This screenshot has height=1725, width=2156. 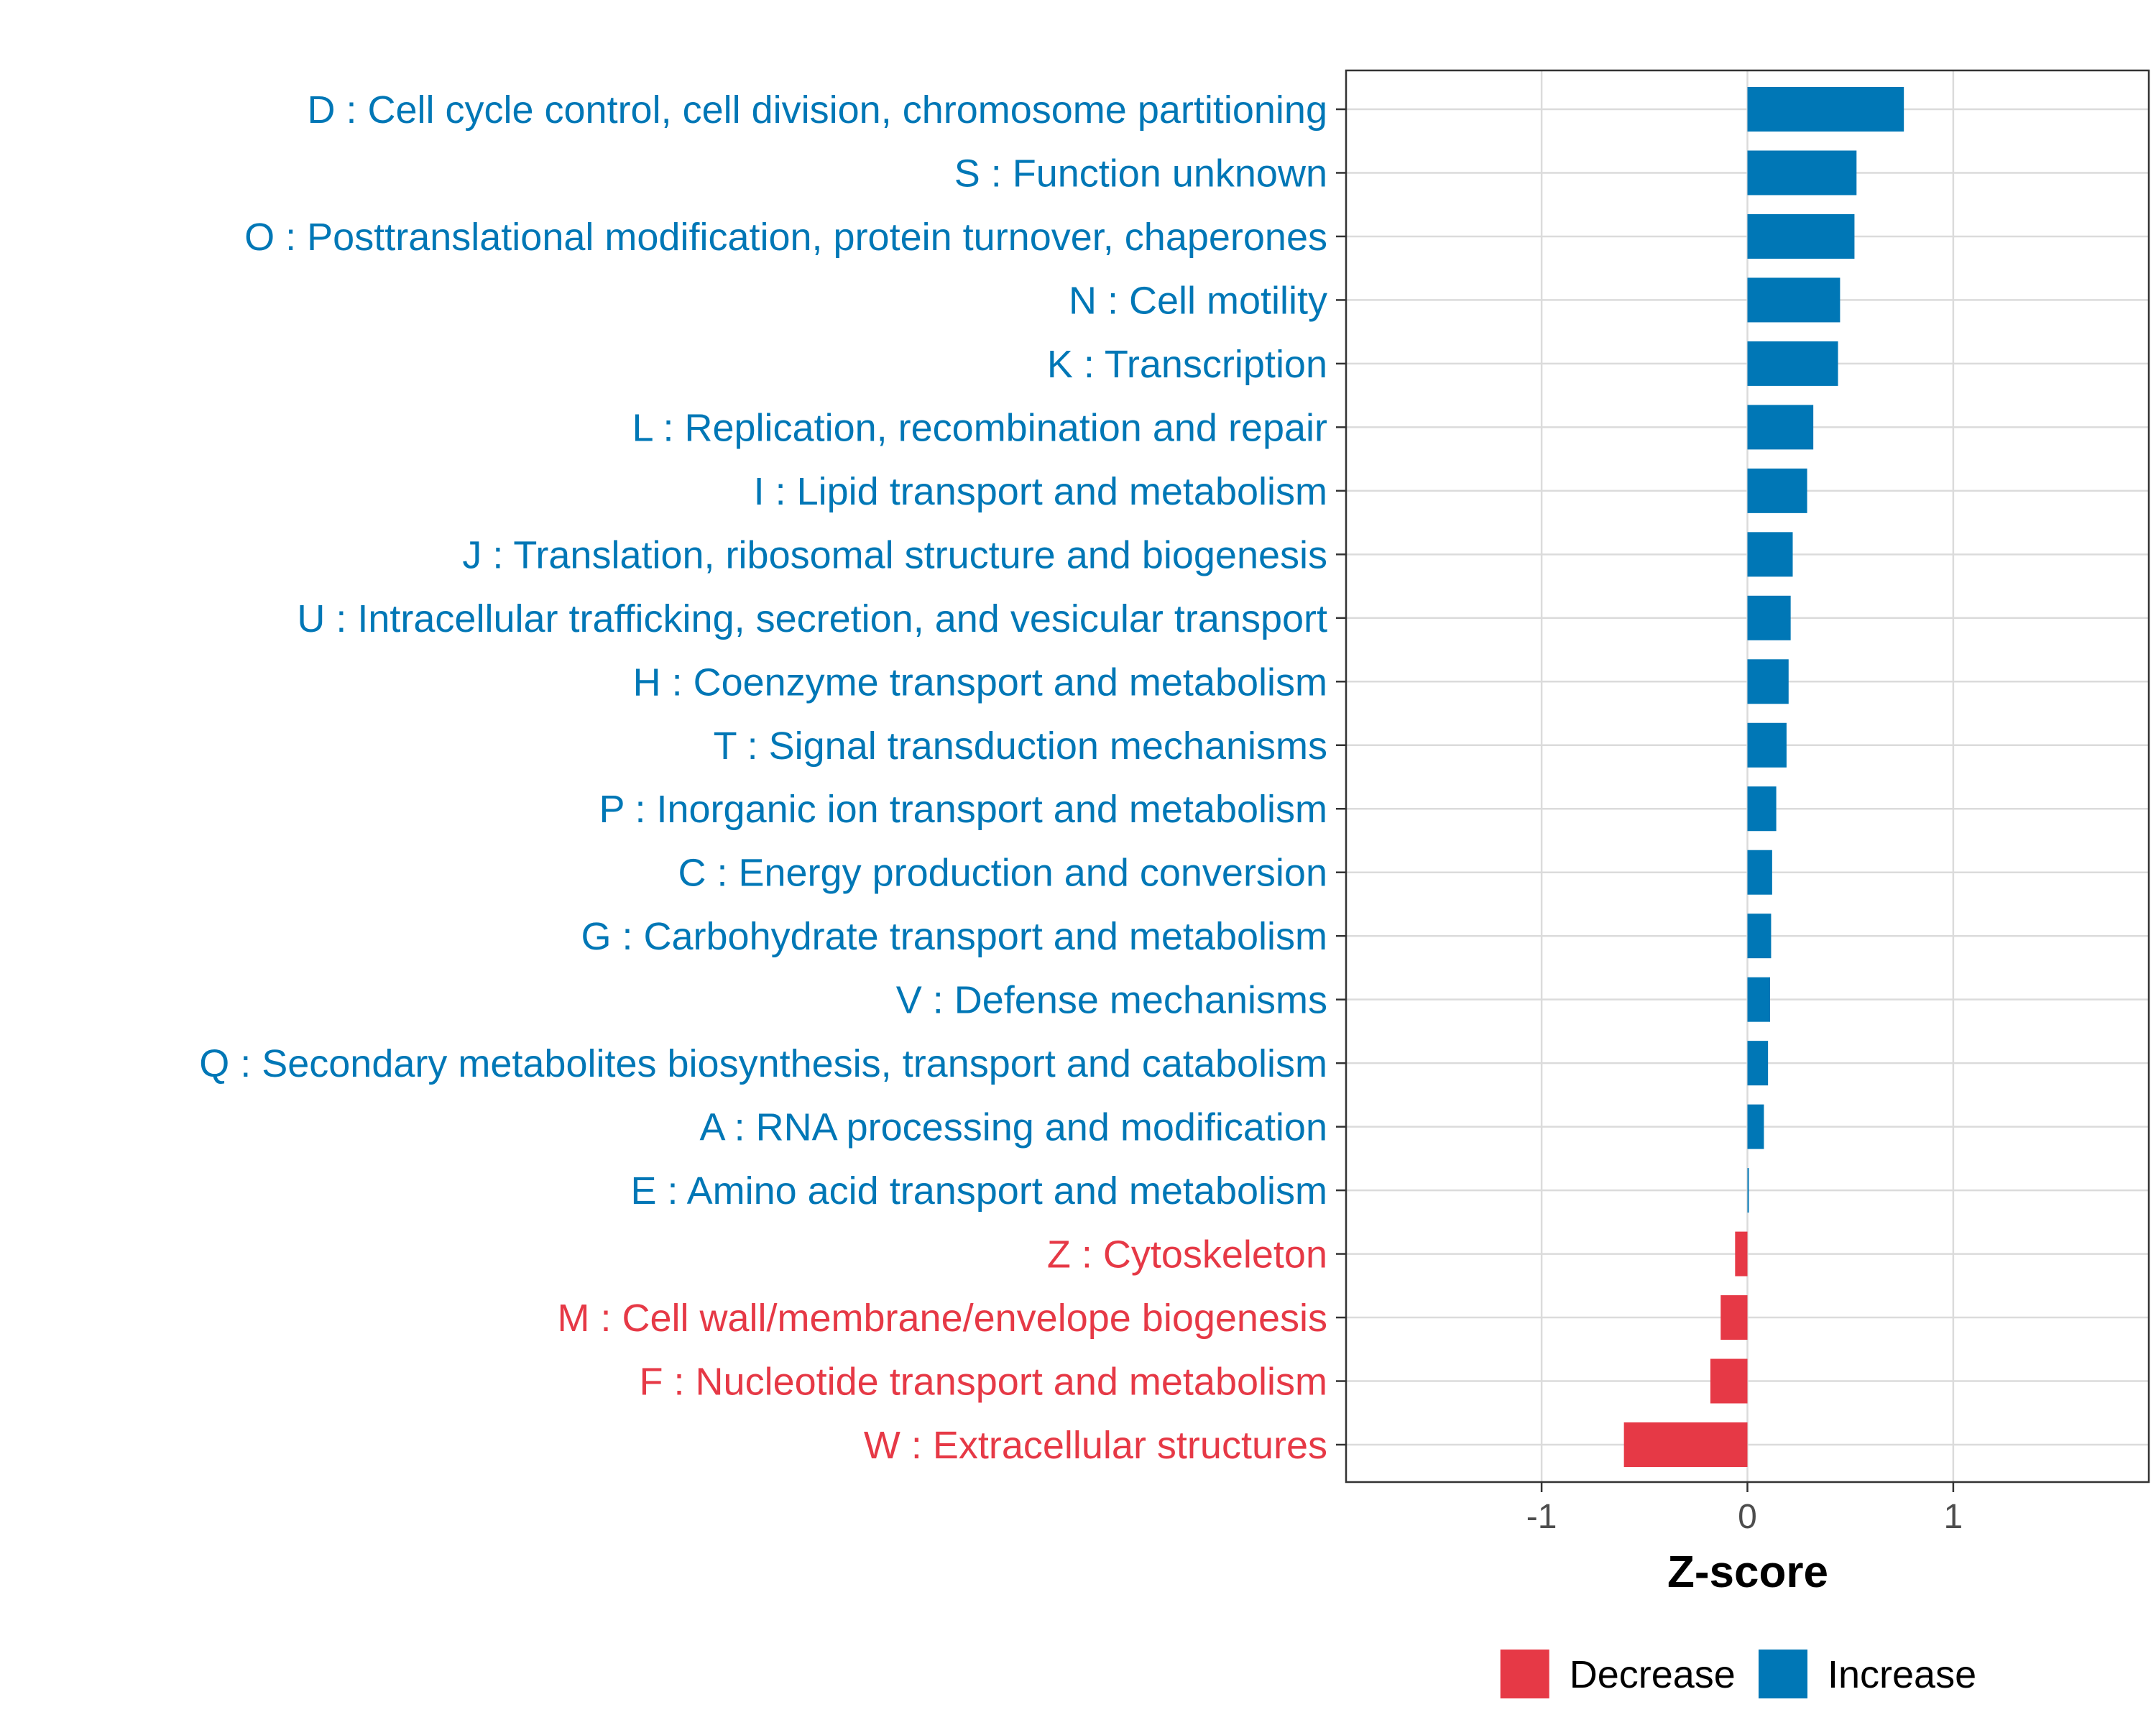 What do you see at coordinates (1111, 1000) in the screenshot?
I see `category-label: V : Defense mechanisms` at bounding box center [1111, 1000].